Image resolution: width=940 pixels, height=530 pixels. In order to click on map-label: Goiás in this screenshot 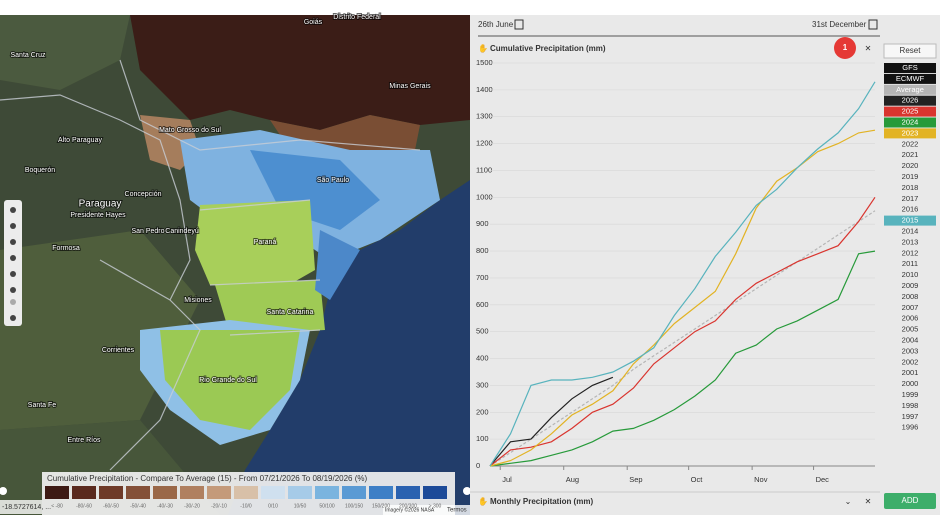, I will do `click(313, 22)`.